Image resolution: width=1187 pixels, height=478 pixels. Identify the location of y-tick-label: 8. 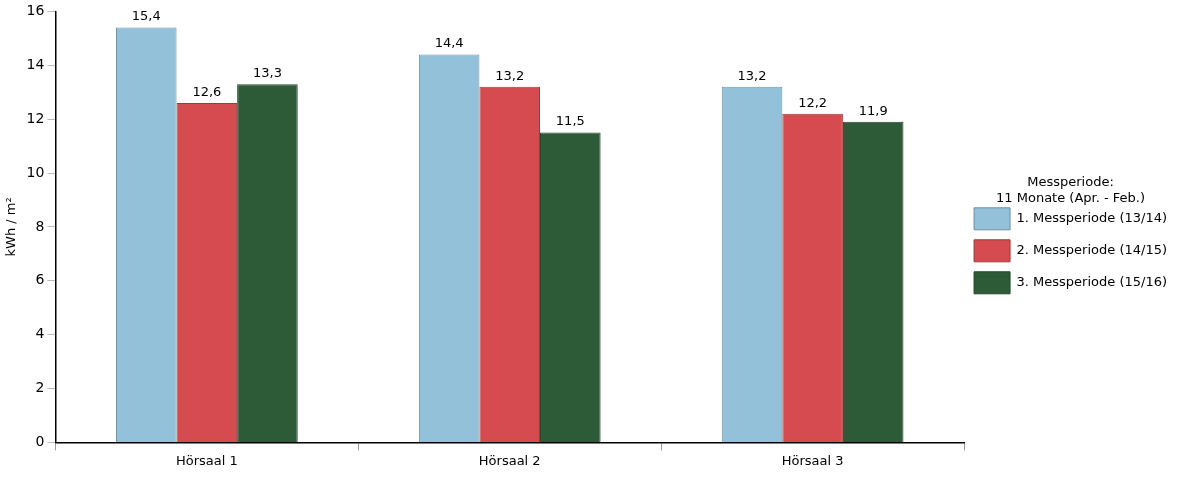
(40, 225).